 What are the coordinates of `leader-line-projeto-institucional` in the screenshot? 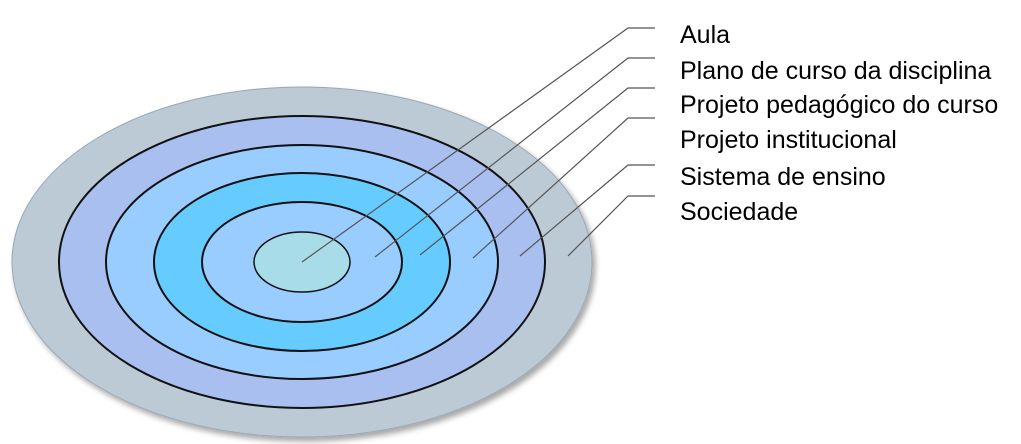 It's located at (563, 188).